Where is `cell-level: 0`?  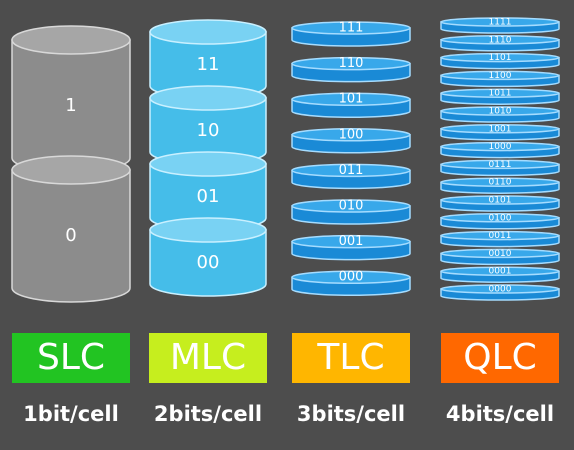 cell-level: 0 is located at coordinates (70, 235).